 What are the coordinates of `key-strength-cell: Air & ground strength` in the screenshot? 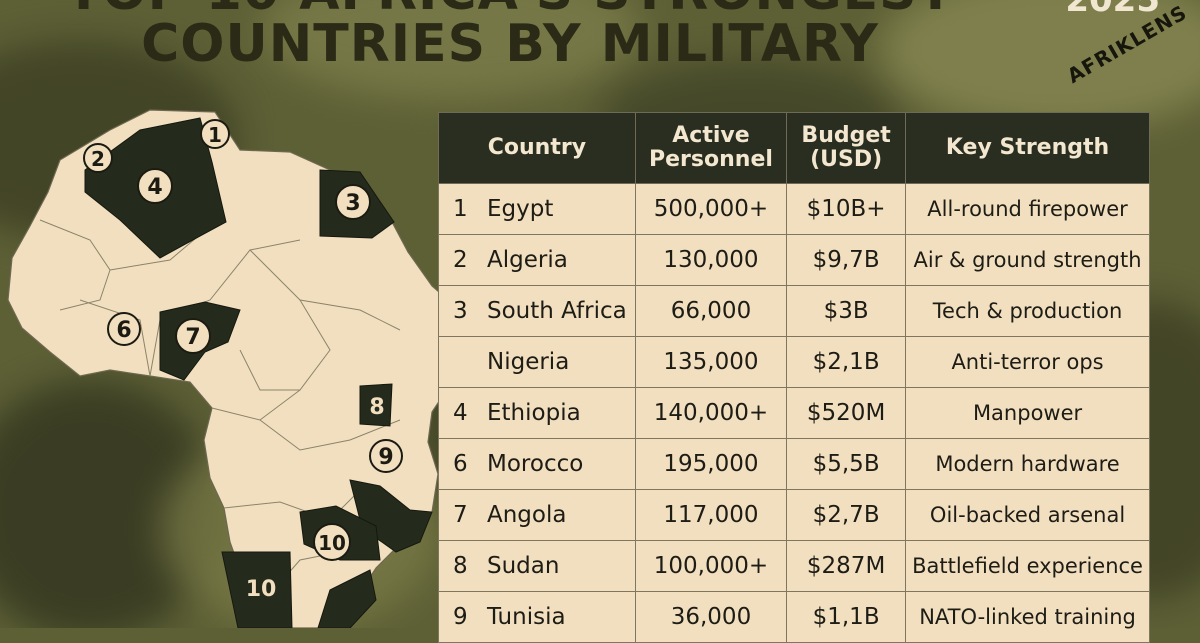 It's located at (1027, 260).